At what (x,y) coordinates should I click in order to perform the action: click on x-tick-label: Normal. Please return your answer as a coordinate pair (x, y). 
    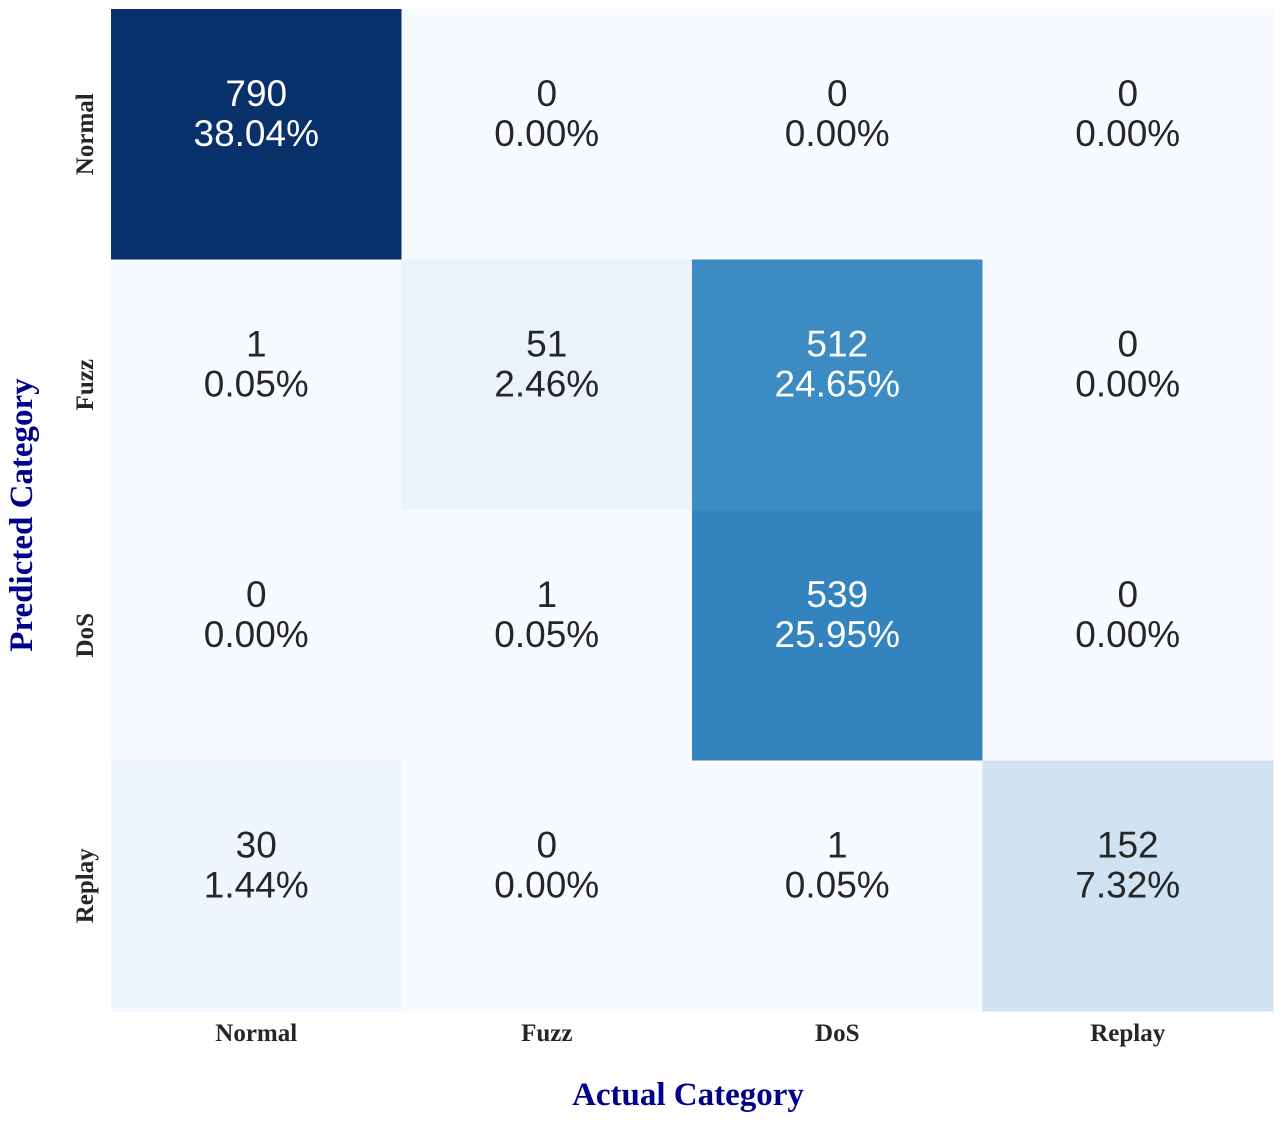
    Looking at the image, I should click on (256, 1033).